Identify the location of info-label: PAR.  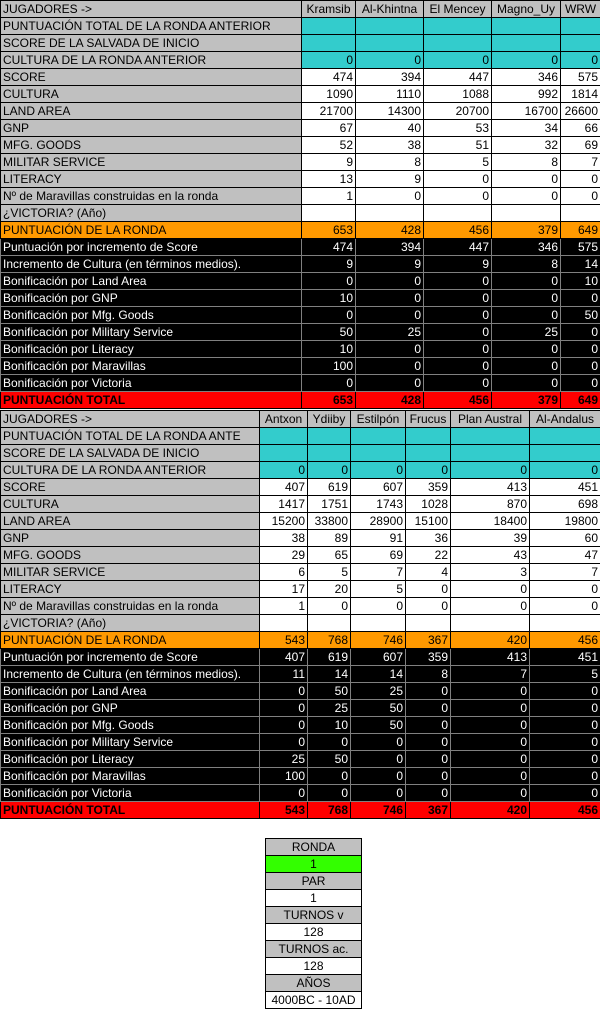
(313, 881).